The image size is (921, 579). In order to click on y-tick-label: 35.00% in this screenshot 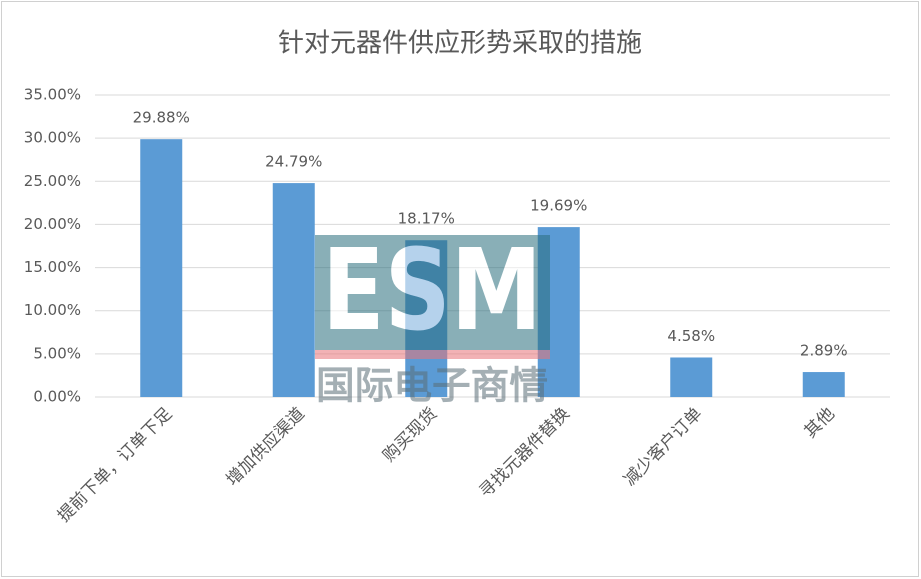, I will do `click(52, 95)`.